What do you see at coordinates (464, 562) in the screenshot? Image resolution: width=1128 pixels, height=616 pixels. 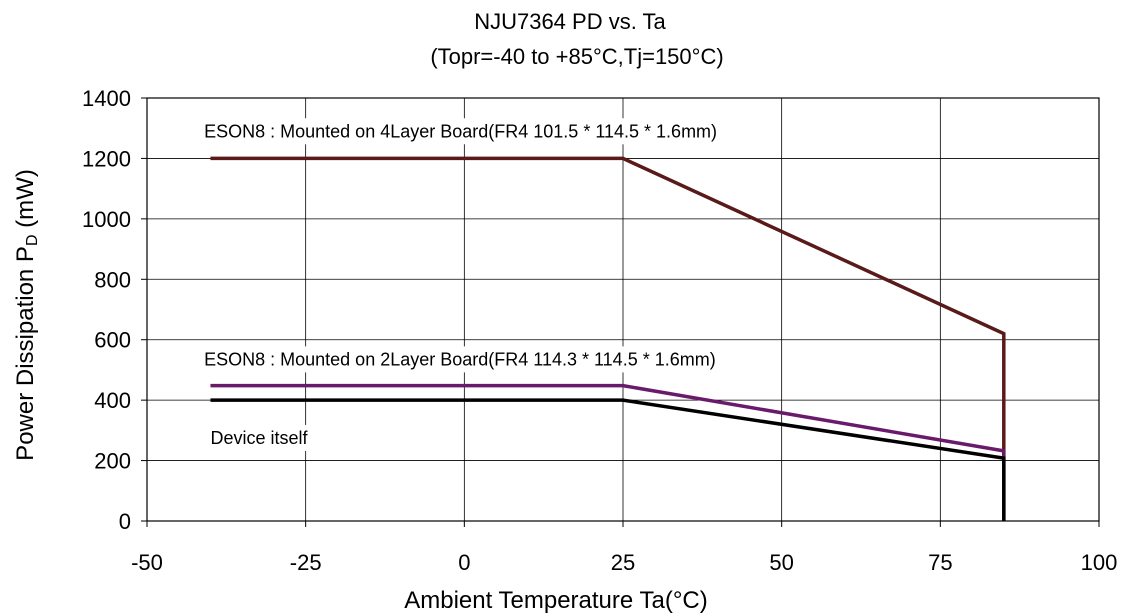 I see `x-tick-label: 0` at bounding box center [464, 562].